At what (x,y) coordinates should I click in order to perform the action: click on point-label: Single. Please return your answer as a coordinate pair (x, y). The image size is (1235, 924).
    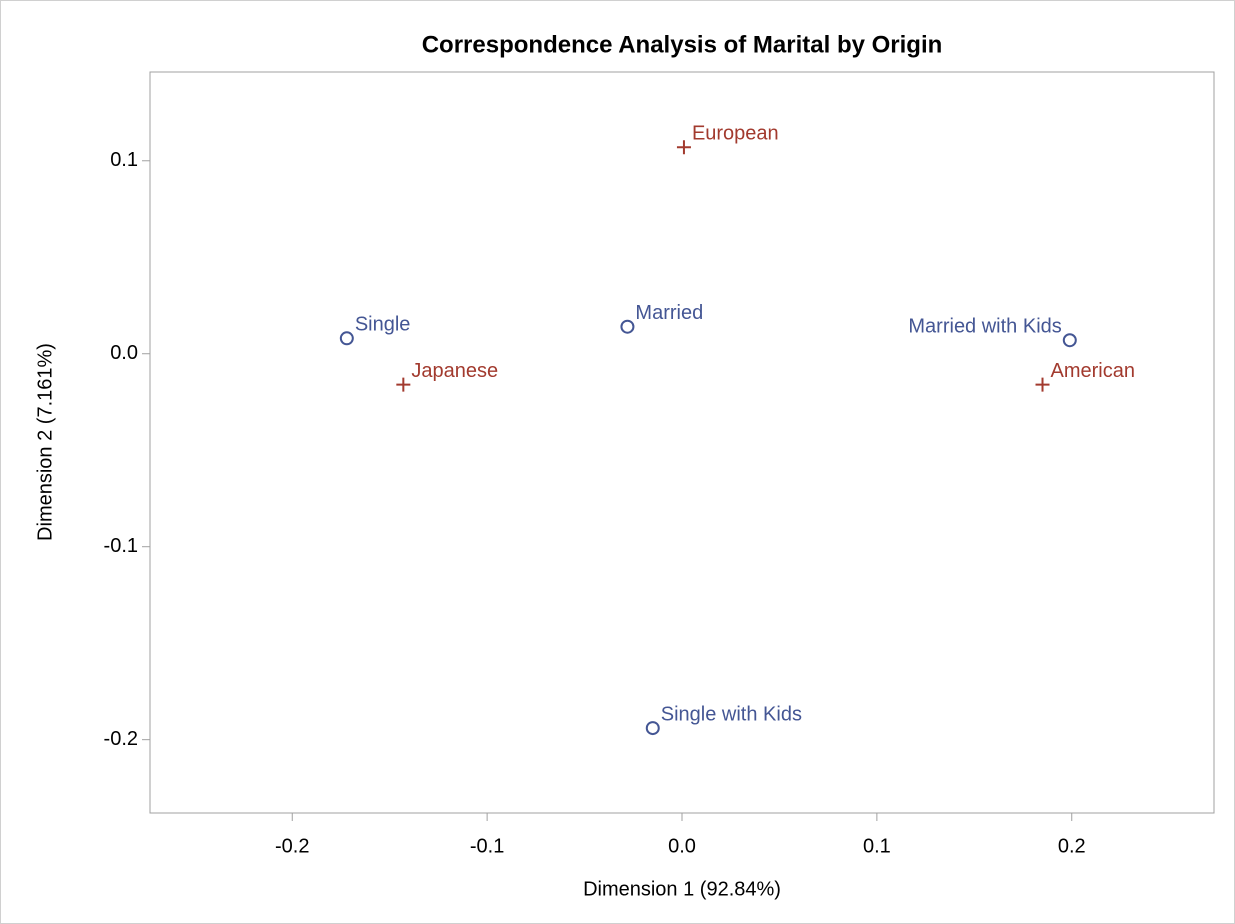
    Looking at the image, I should click on (383, 325).